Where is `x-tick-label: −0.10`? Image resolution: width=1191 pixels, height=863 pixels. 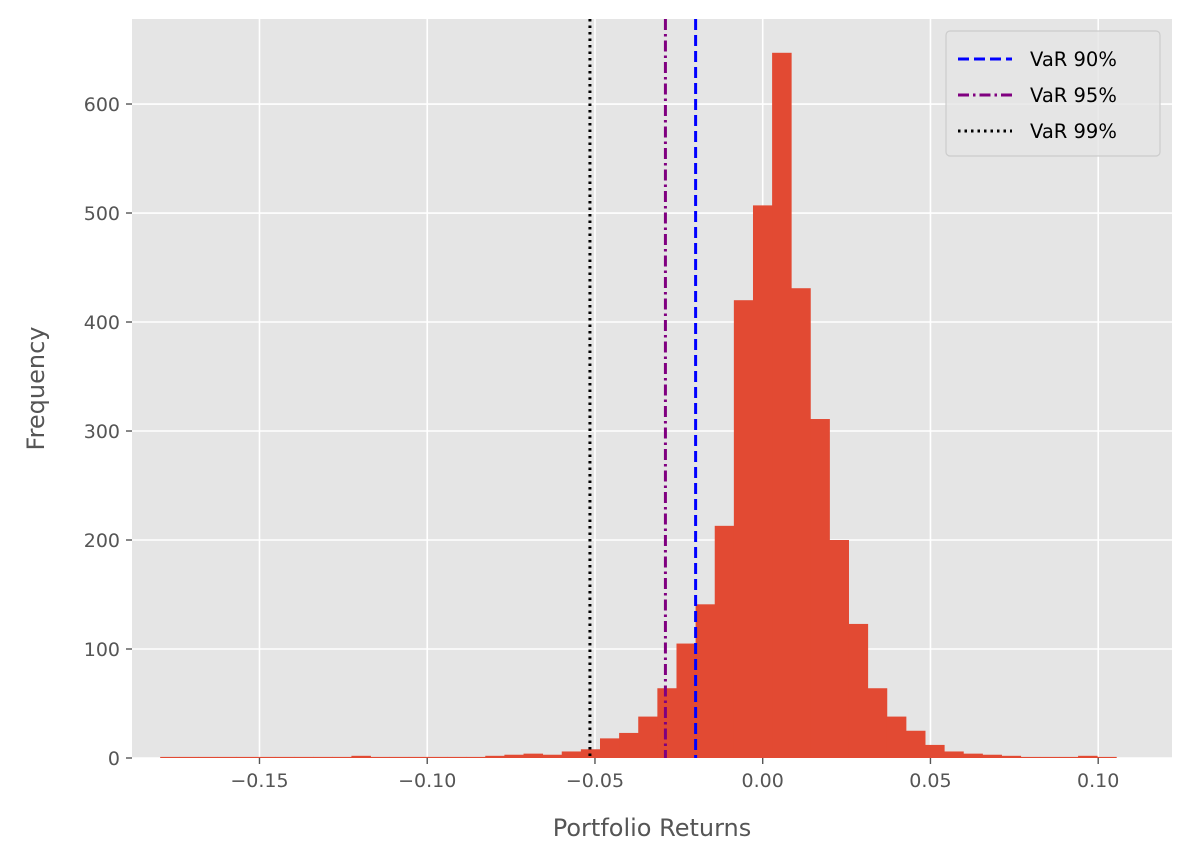
x-tick-label: −0.10 is located at coordinates (427, 781).